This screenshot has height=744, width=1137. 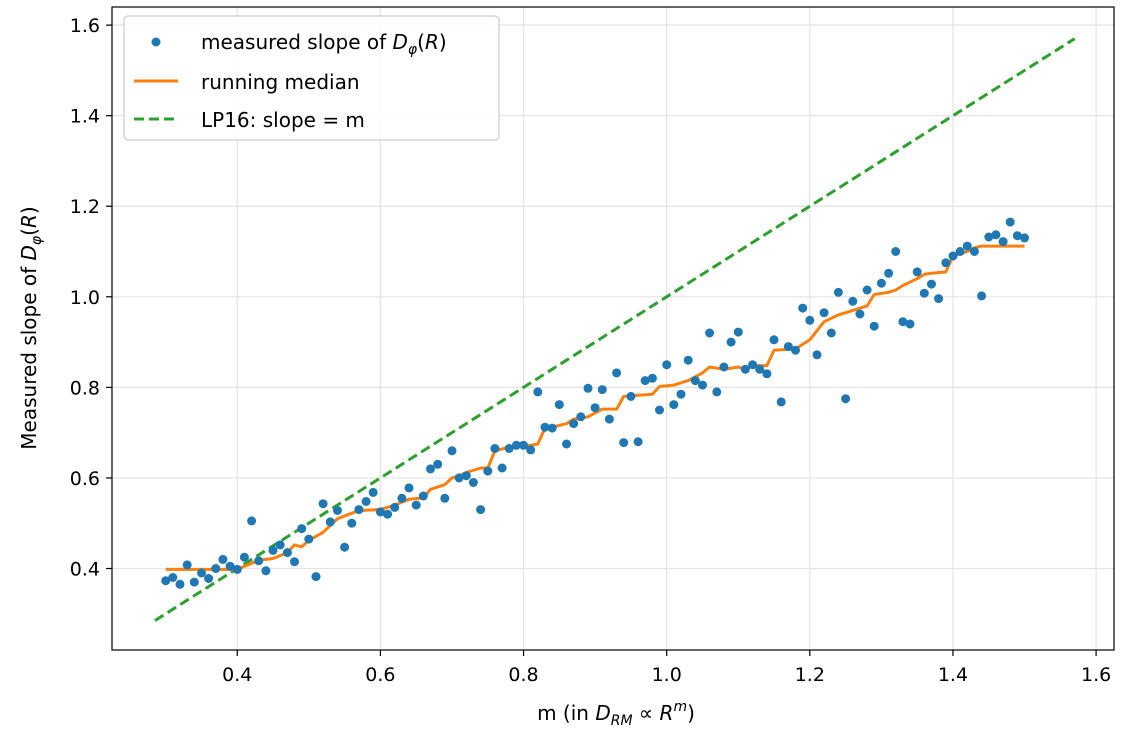 What do you see at coordinates (85, 298) in the screenshot?
I see `y-tick-label: 1.0` at bounding box center [85, 298].